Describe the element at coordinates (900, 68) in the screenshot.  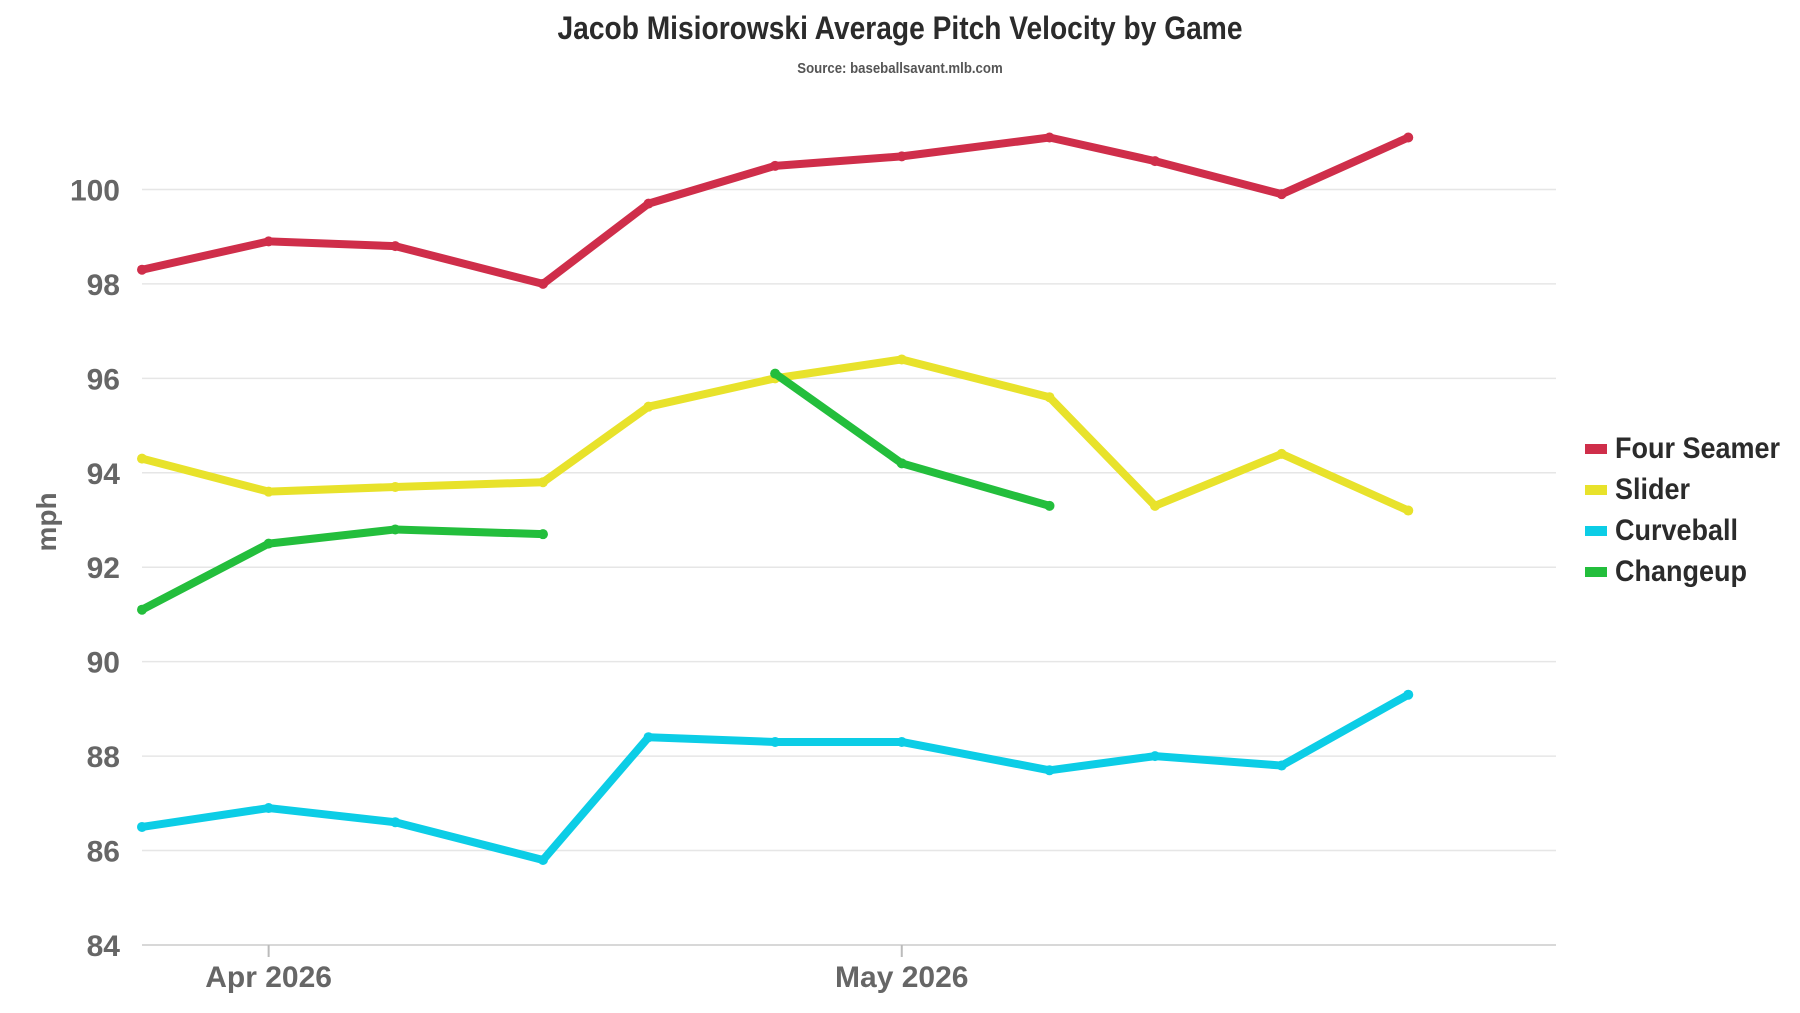
I see `chart-subtitle: Source: baseballsavant.mlb.com` at that location.